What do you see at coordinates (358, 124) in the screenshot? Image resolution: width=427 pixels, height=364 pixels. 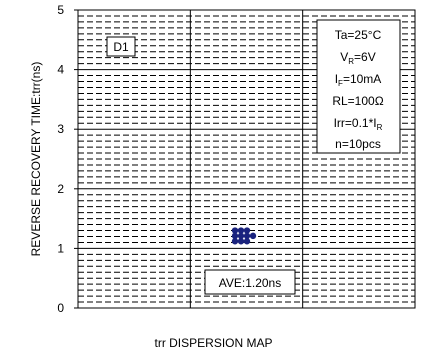 I see `condition-irr: Irr=0.1*IR` at bounding box center [358, 124].